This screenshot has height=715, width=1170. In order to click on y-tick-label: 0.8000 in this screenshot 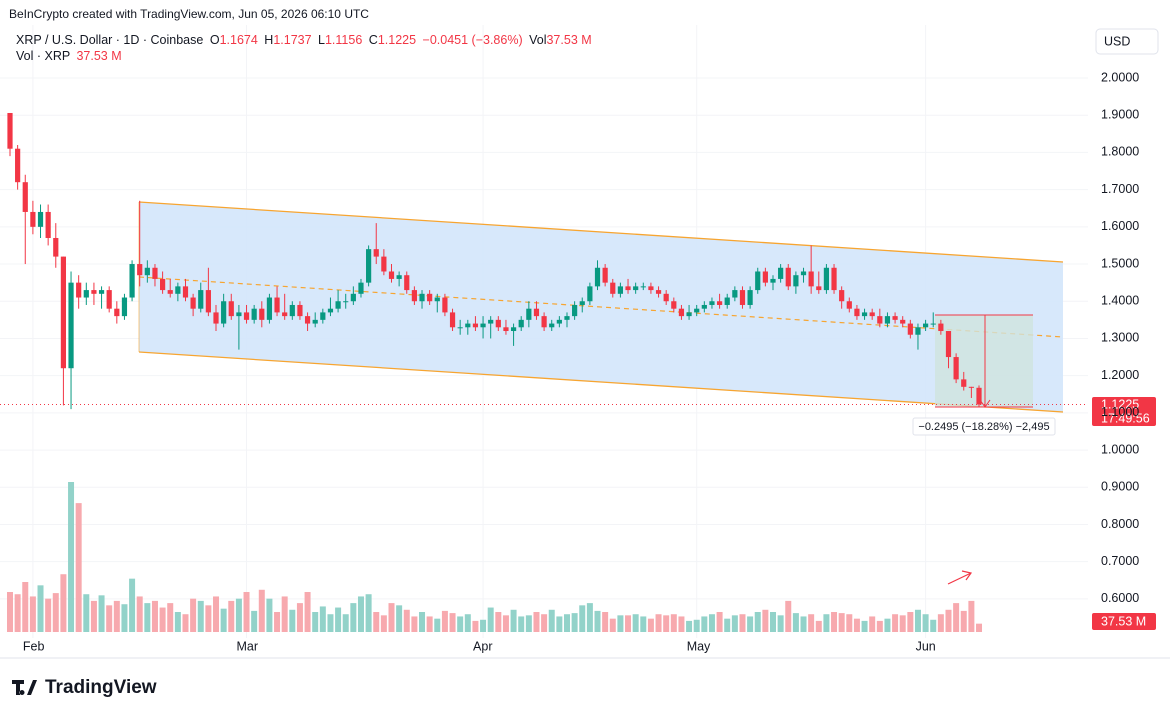, I will do `click(1120, 524)`.